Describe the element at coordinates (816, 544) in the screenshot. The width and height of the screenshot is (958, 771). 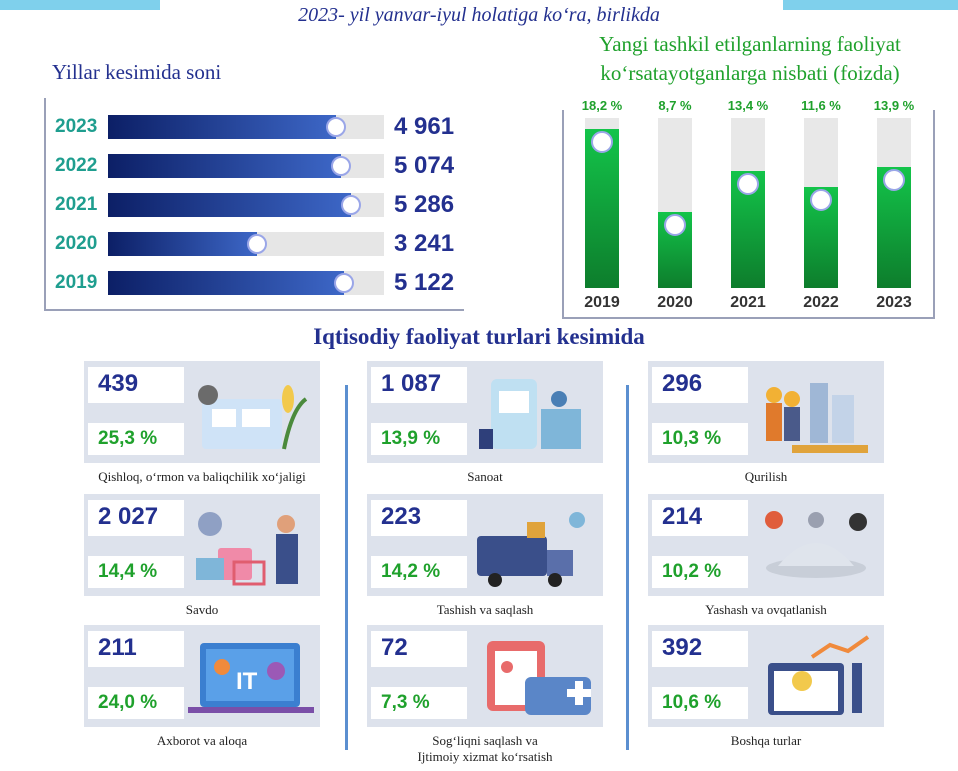
I see `hospitality-icon` at that location.